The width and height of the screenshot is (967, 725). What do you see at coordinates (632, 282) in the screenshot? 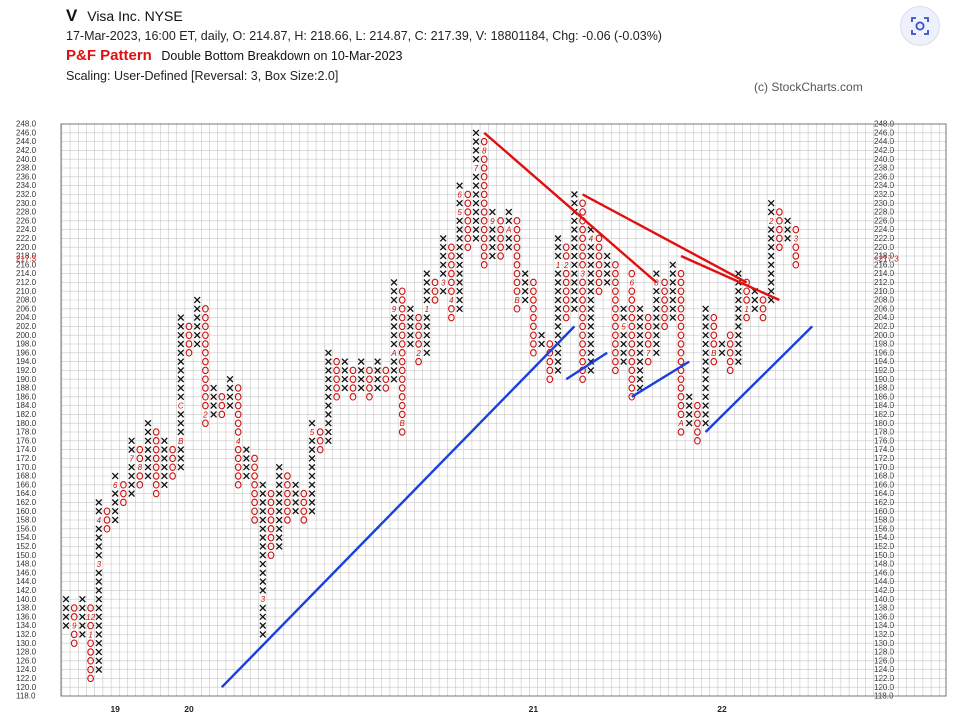
I see `month-marker: 6` at bounding box center [632, 282].